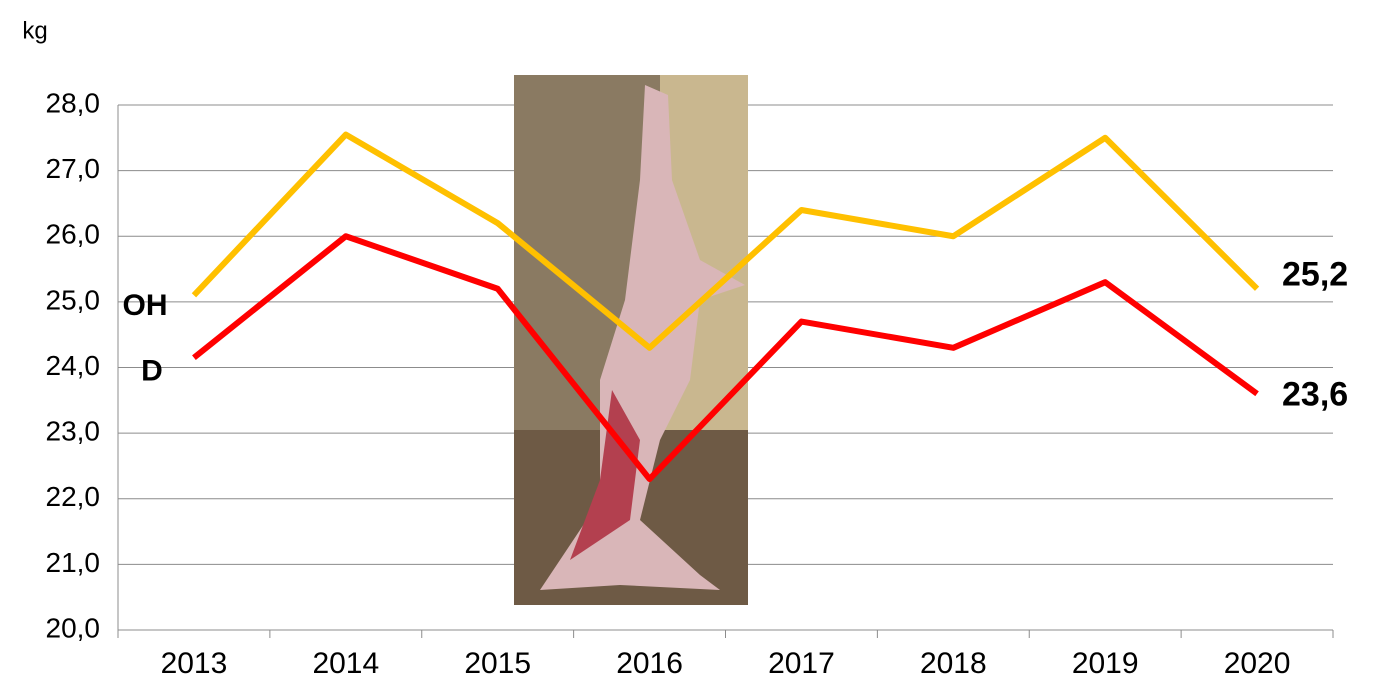  I want to click on x-tick-label: 2017, so click(801, 663).